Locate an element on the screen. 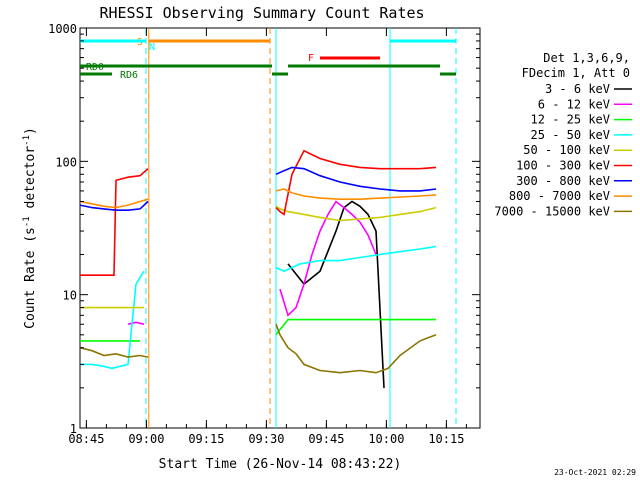  y-label-sup-2: -1 is located at coordinates (27, 140).